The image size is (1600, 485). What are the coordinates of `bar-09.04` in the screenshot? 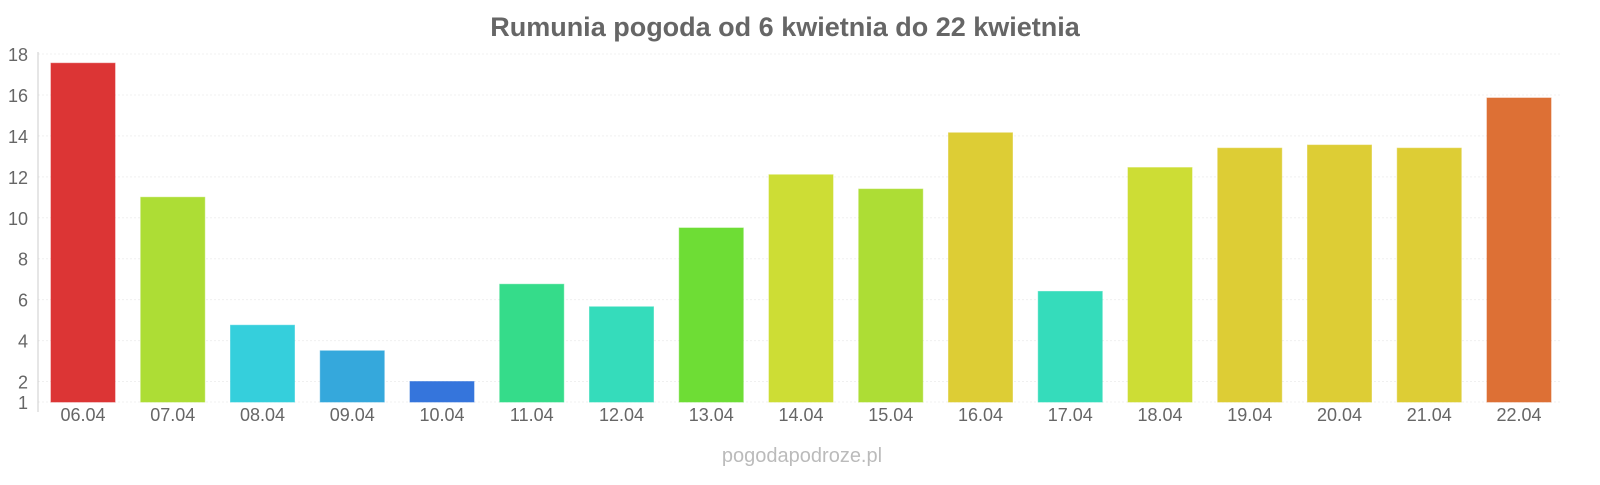 It's located at (352, 376).